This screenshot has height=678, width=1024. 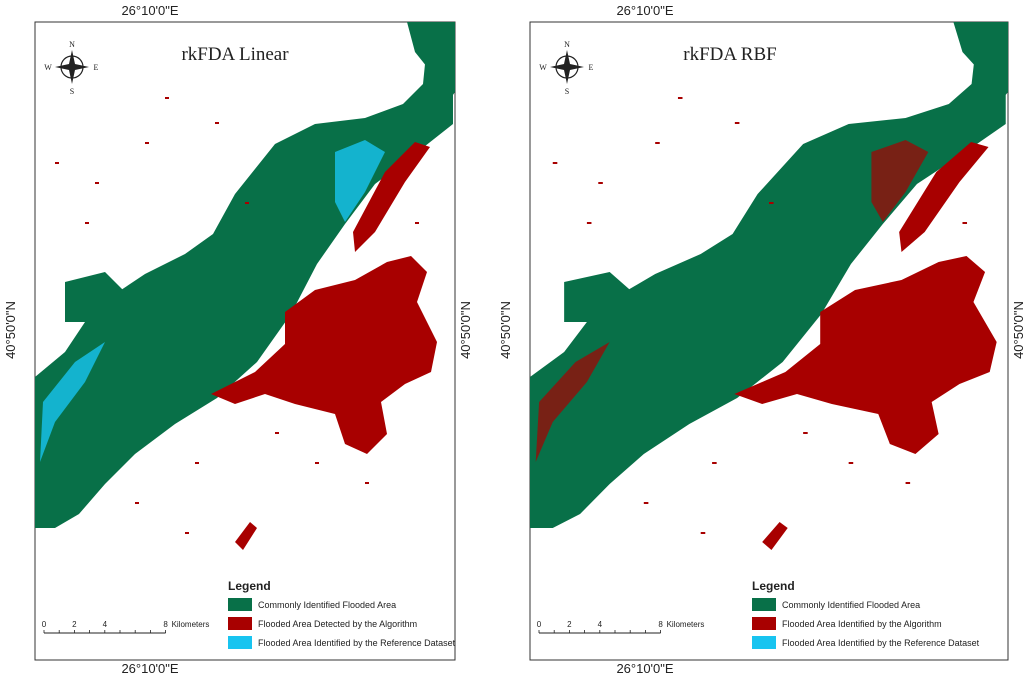 What do you see at coordinates (324, 346) in the screenshot?
I see `flooded-algorithm` at bounding box center [324, 346].